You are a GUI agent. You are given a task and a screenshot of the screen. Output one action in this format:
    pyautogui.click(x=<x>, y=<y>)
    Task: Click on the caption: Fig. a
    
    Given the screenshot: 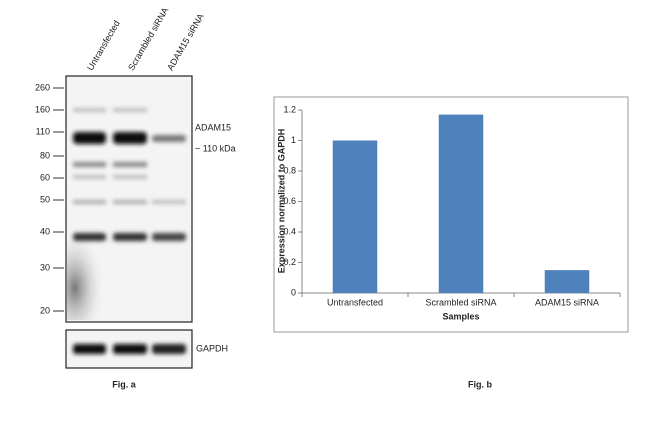 What is the action you would take?
    pyautogui.click(x=124, y=384)
    